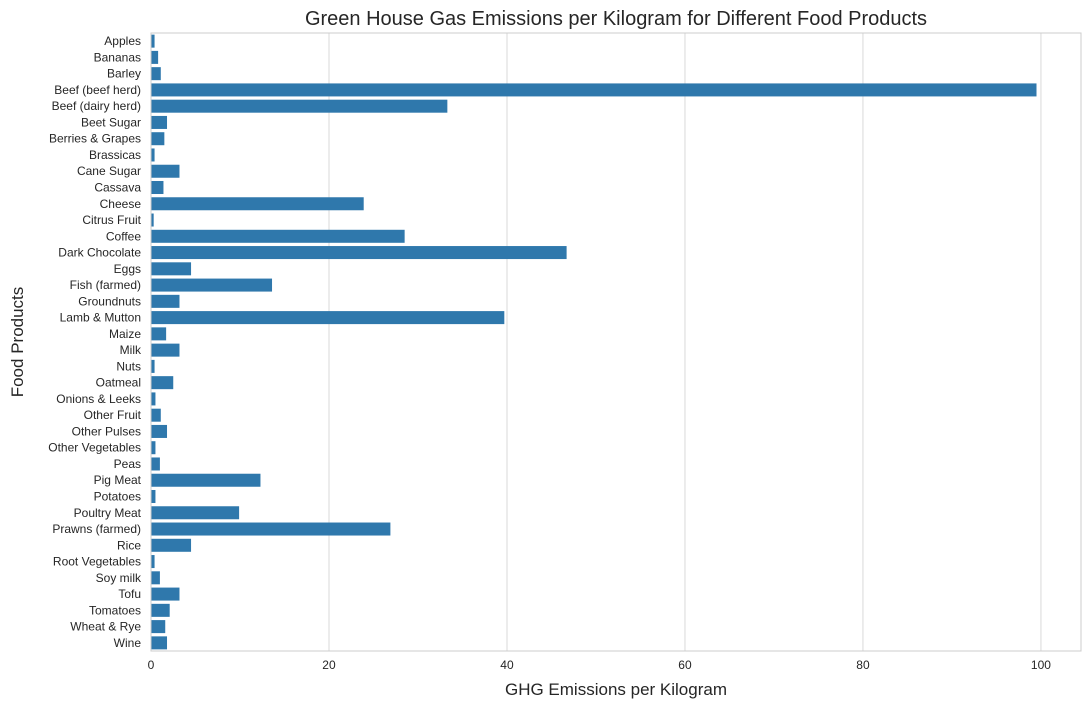  Describe the element at coordinates (111, 122) in the screenshot. I see `y-tick-label: Beet Sugar` at that location.